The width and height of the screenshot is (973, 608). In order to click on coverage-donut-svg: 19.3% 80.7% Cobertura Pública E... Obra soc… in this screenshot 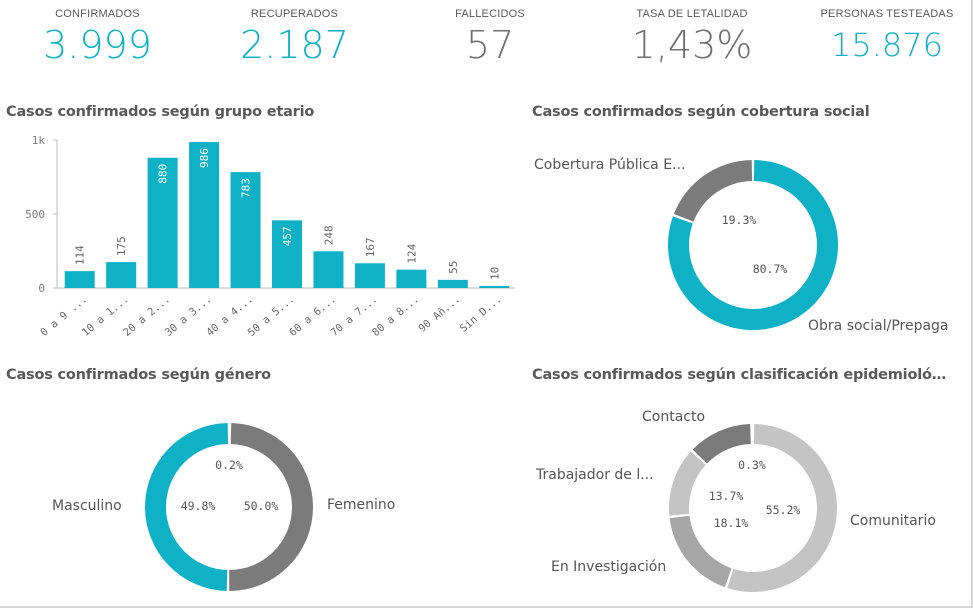, I will do `click(741, 245)`.